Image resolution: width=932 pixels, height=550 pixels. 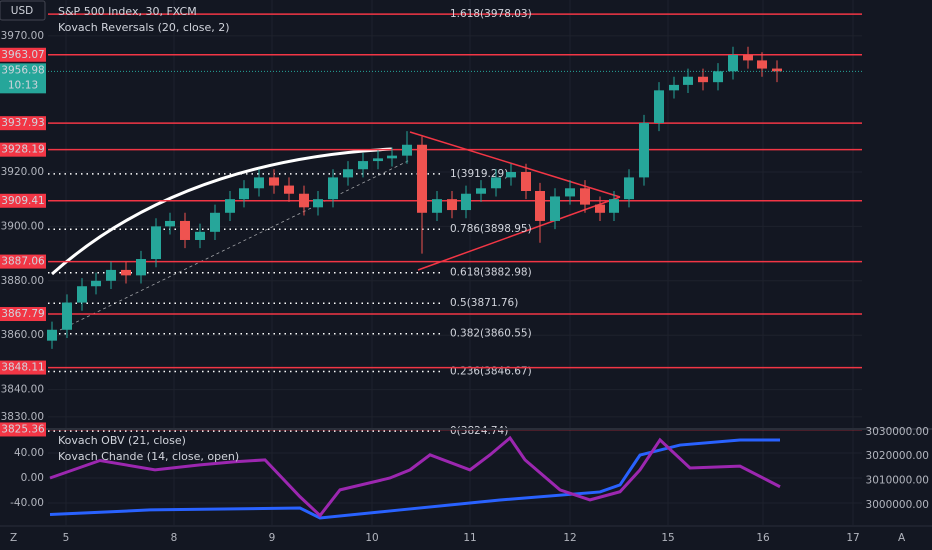 I want to click on x-tick-label: 11, so click(x=469, y=538).